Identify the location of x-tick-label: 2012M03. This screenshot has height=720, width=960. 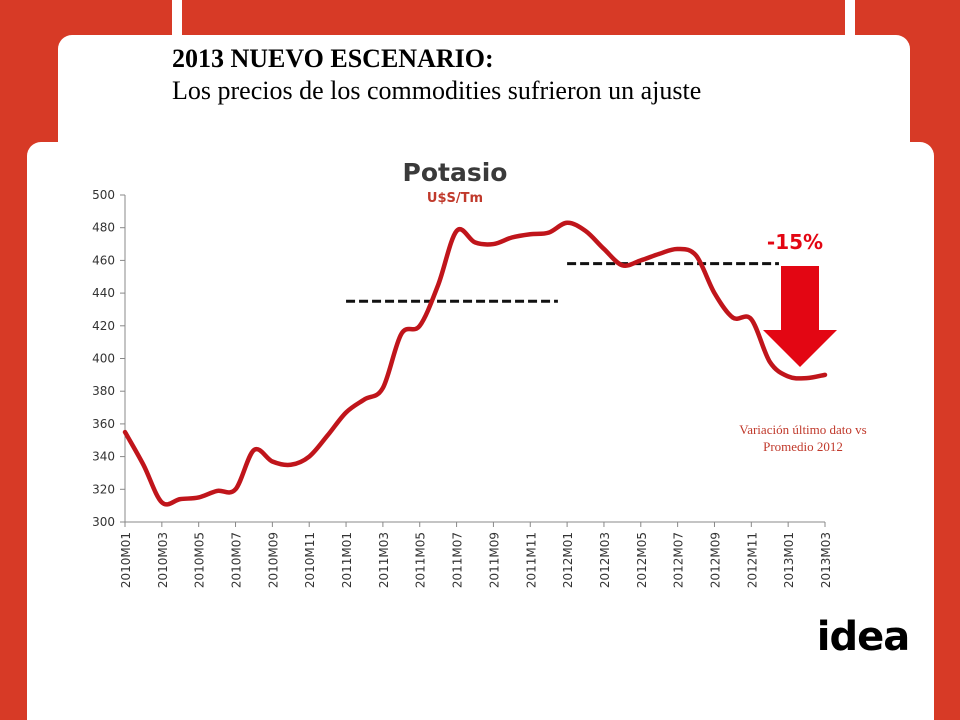
(605, 560).